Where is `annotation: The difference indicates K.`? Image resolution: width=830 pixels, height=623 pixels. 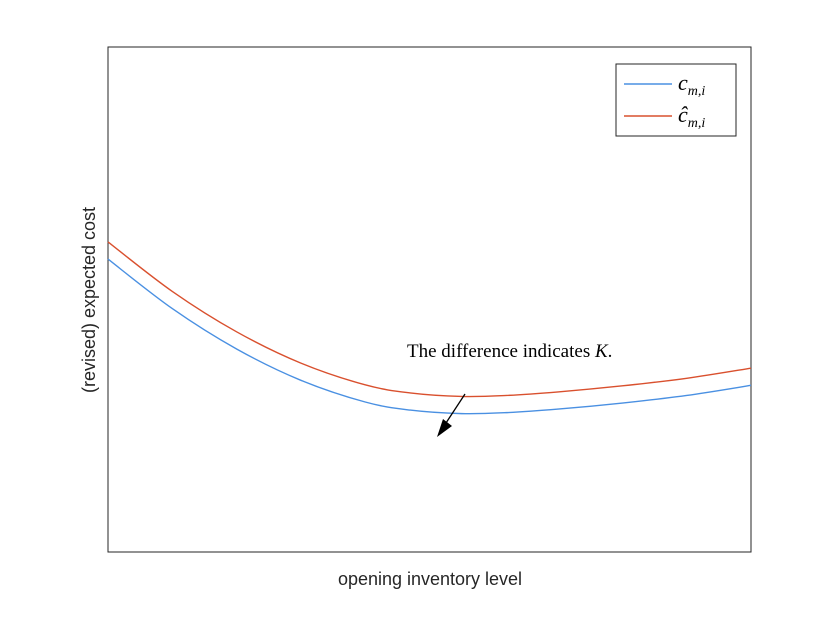 annotation: The difference indicates K. is located at coordinates (509, 389).